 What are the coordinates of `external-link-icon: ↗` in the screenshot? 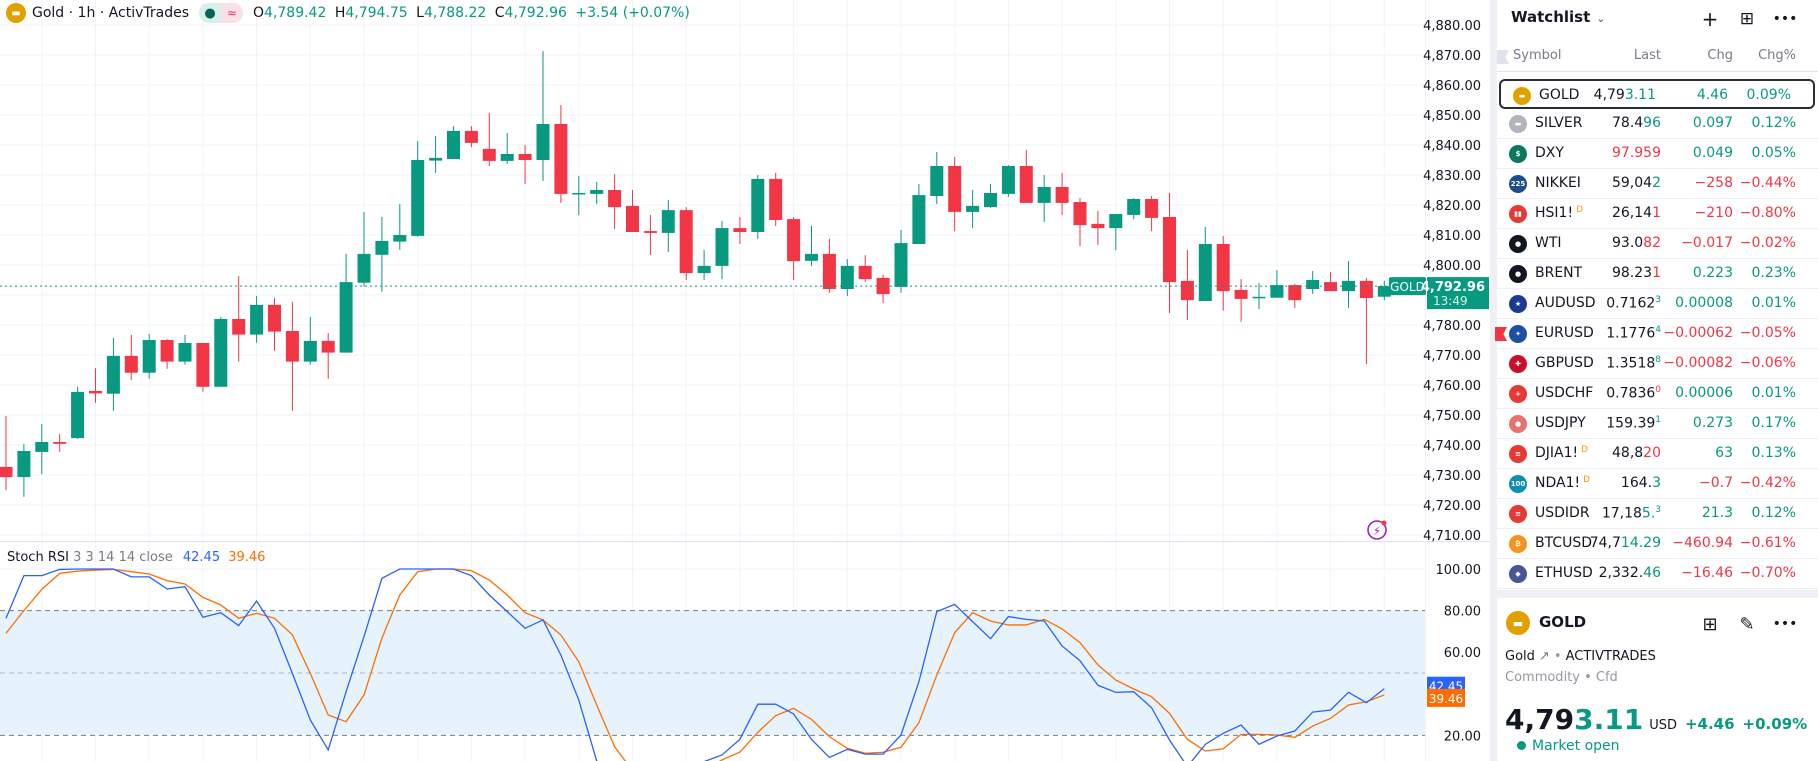 It's located at (1544, 656).